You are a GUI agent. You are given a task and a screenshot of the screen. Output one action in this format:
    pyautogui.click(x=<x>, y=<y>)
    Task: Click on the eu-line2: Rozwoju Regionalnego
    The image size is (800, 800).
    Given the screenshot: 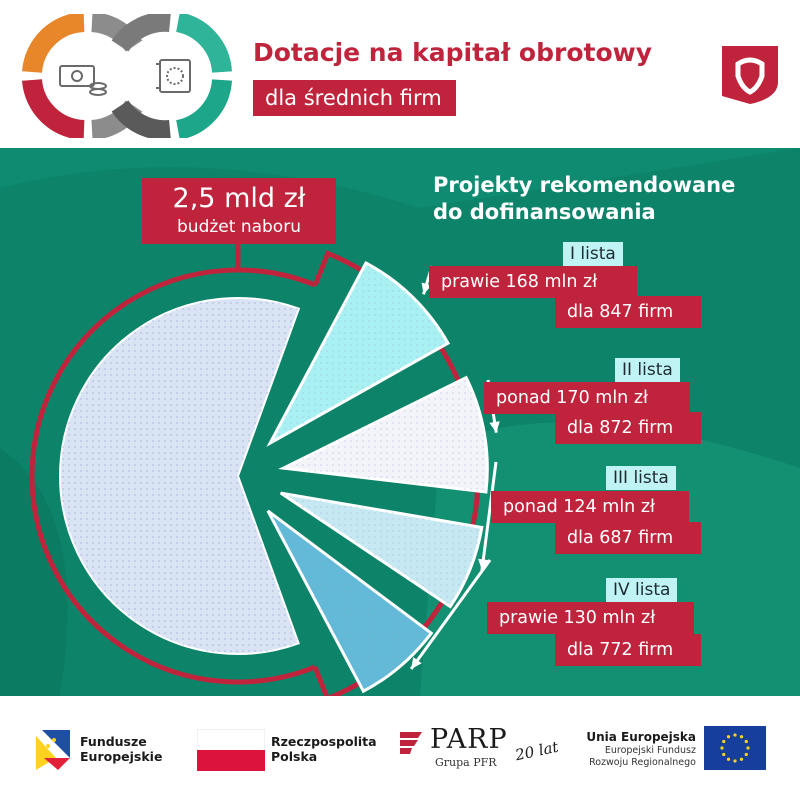 What is the action you would take?
    pyautogui.click(x=642, y=762)
    